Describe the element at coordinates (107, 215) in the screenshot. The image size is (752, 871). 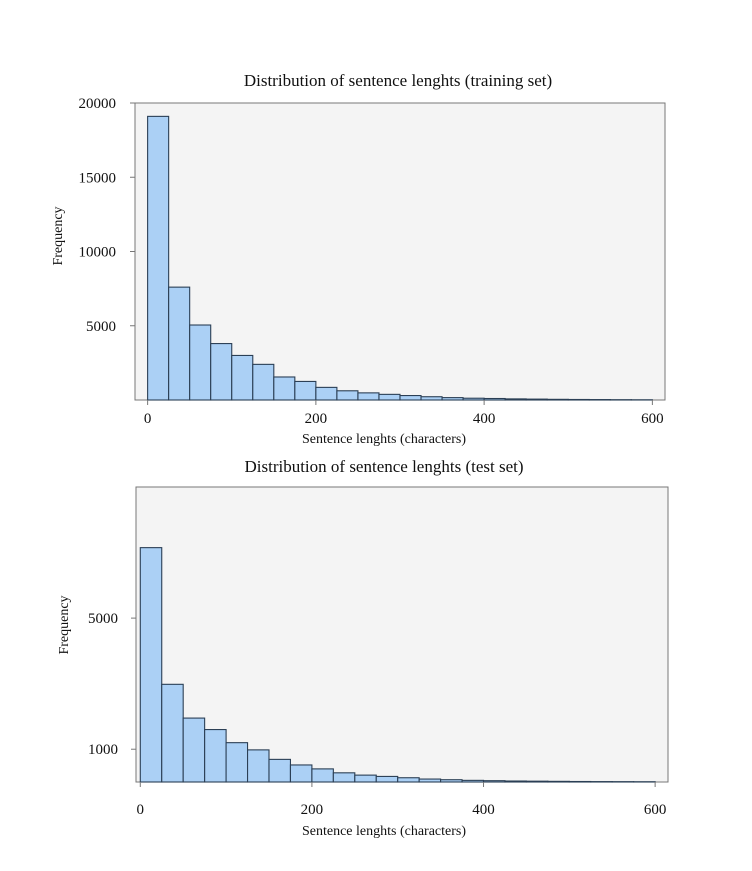
I see `y-ticks-group: 5000 10000 15000 20000` at that location.